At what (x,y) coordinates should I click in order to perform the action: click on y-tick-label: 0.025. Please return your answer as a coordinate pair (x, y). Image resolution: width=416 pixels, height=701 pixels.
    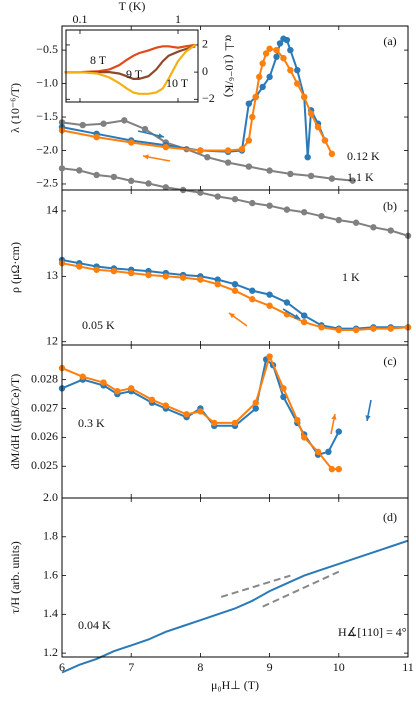
    Looking at the image, I should click on (44, 465).